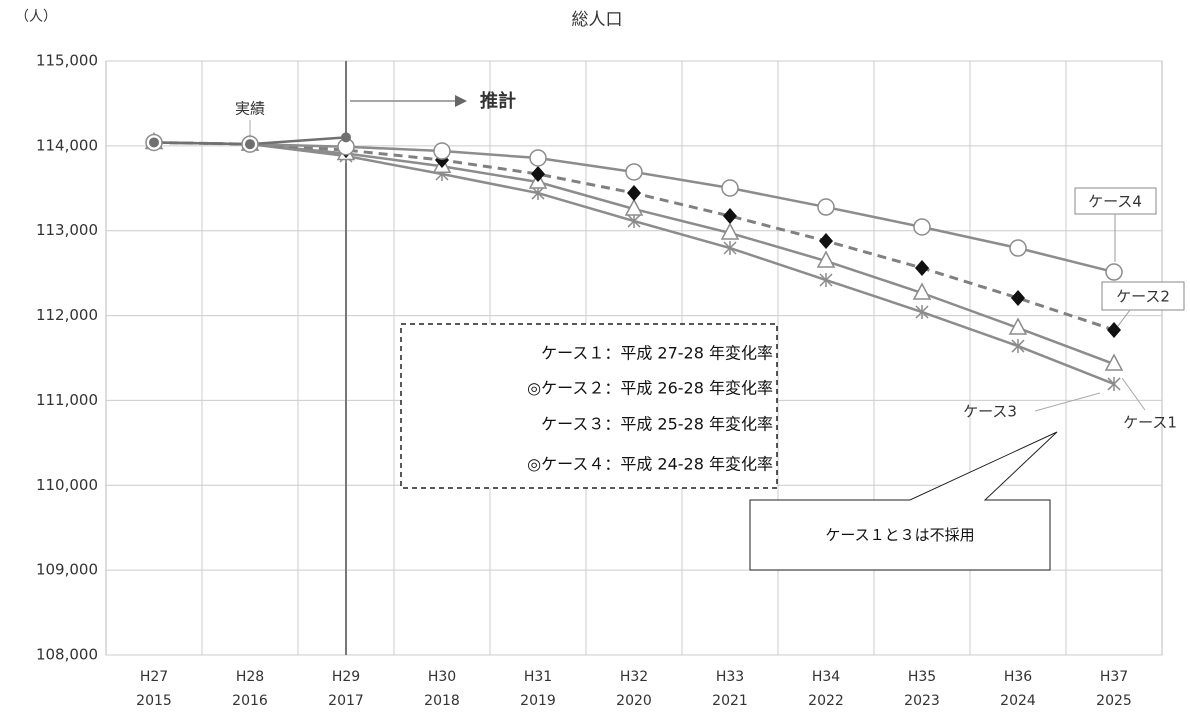 This screenshot has height=721, width=1190. What do you see at coordinates (730, 677) in the screenshot?
I see `x-tick-label: H33` at bounding box center [730, 677].